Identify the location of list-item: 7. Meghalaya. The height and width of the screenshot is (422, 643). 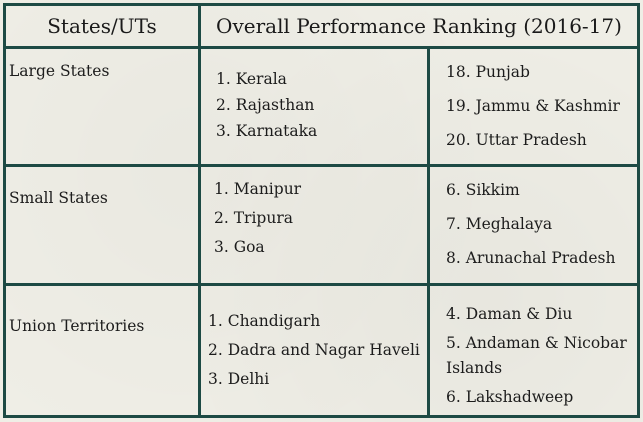
(499, 224).